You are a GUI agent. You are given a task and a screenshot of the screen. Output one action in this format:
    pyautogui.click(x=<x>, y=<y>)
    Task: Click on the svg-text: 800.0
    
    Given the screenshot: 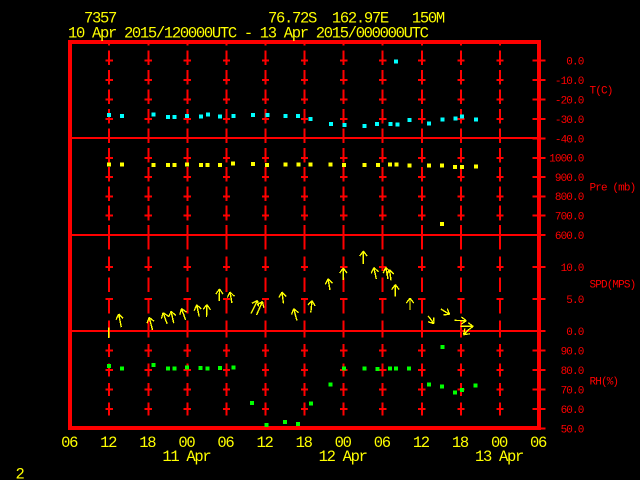 What is the action you would take?
    pyautogui.click(x=569, y=198)
    